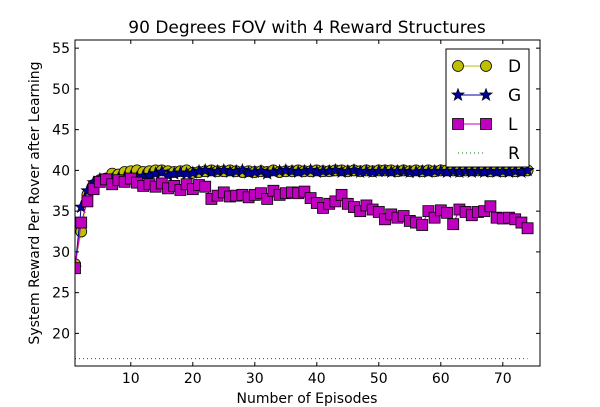 This screenshot has height=407, width=600. Describe the element at coordinates (379, 379) in the screenshot. I see `x-tick-label: 50` at that location.